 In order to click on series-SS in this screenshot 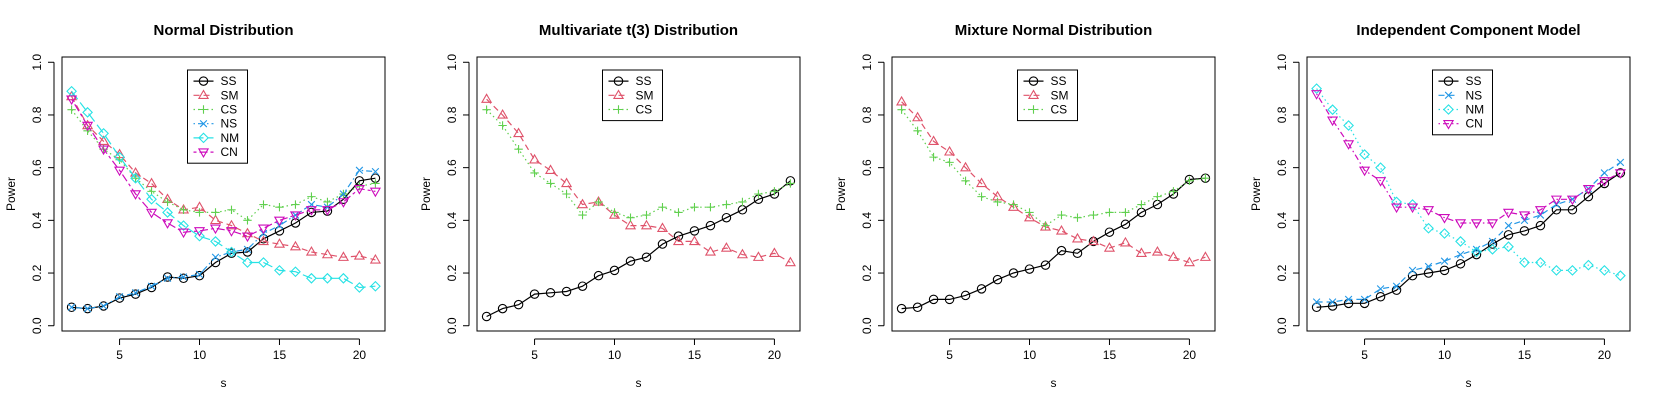, I will do `click(223, 243)`.